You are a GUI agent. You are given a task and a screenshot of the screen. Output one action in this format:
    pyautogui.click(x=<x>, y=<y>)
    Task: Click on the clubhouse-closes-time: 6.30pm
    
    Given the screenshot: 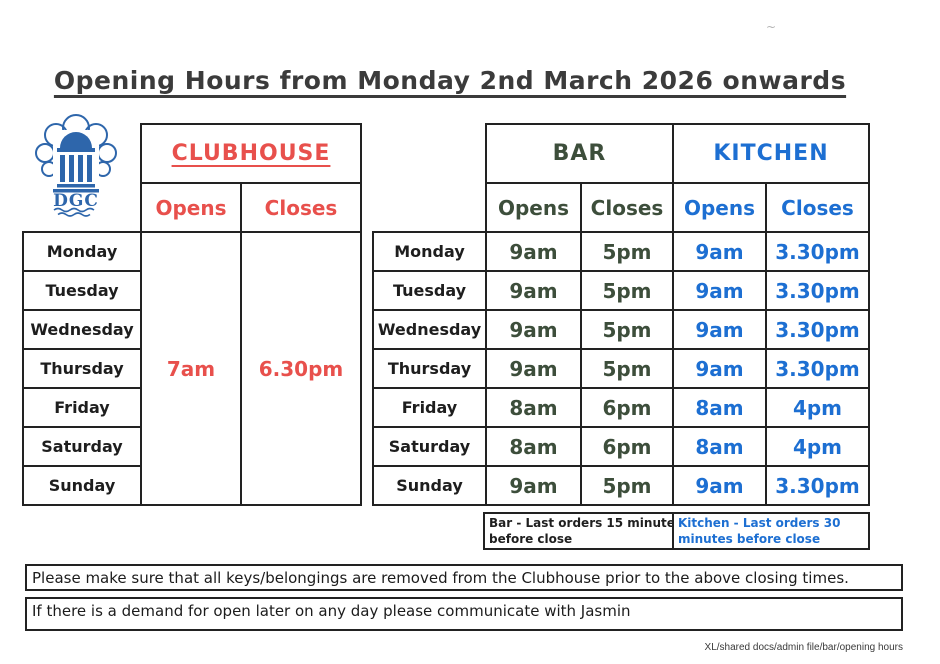 What is the action you would take?
    pyautogui.click(x=301, y=368)
    